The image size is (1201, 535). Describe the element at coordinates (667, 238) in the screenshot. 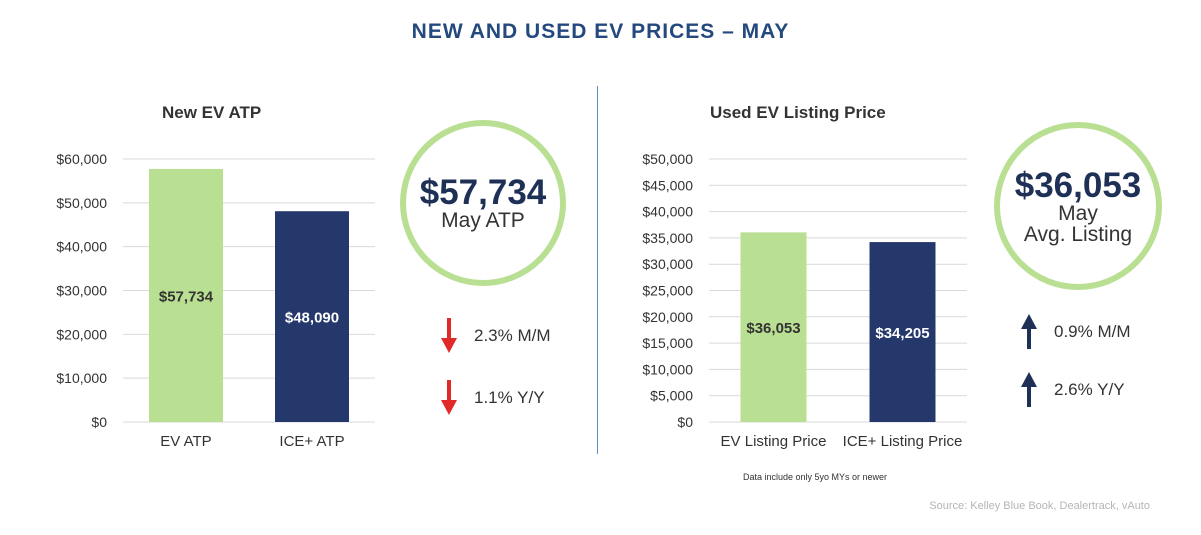

I see `used-ev-ytick-label: $35,000` at that location.